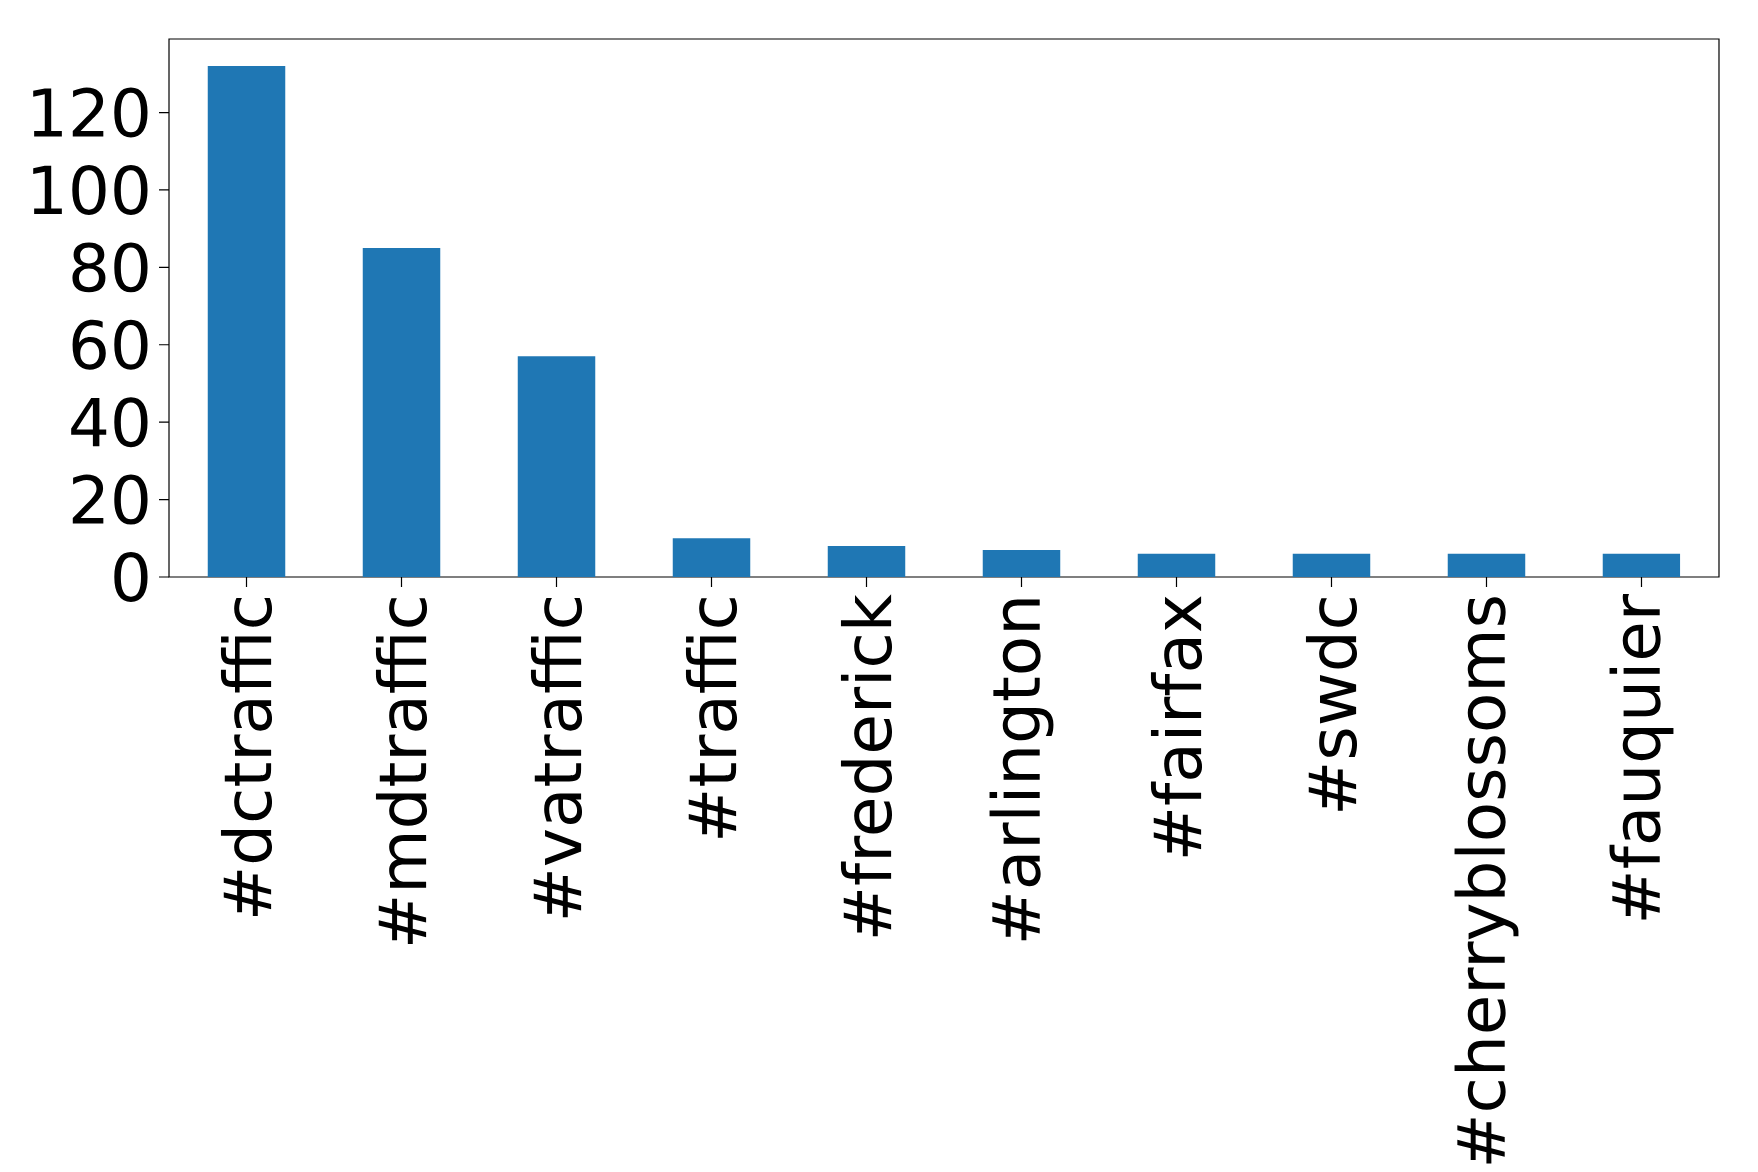 Image resolution: width=1758 pixels, height=1172 pixels. I want to click on x-tick-label: #mdtraffic, so click(401, 771).